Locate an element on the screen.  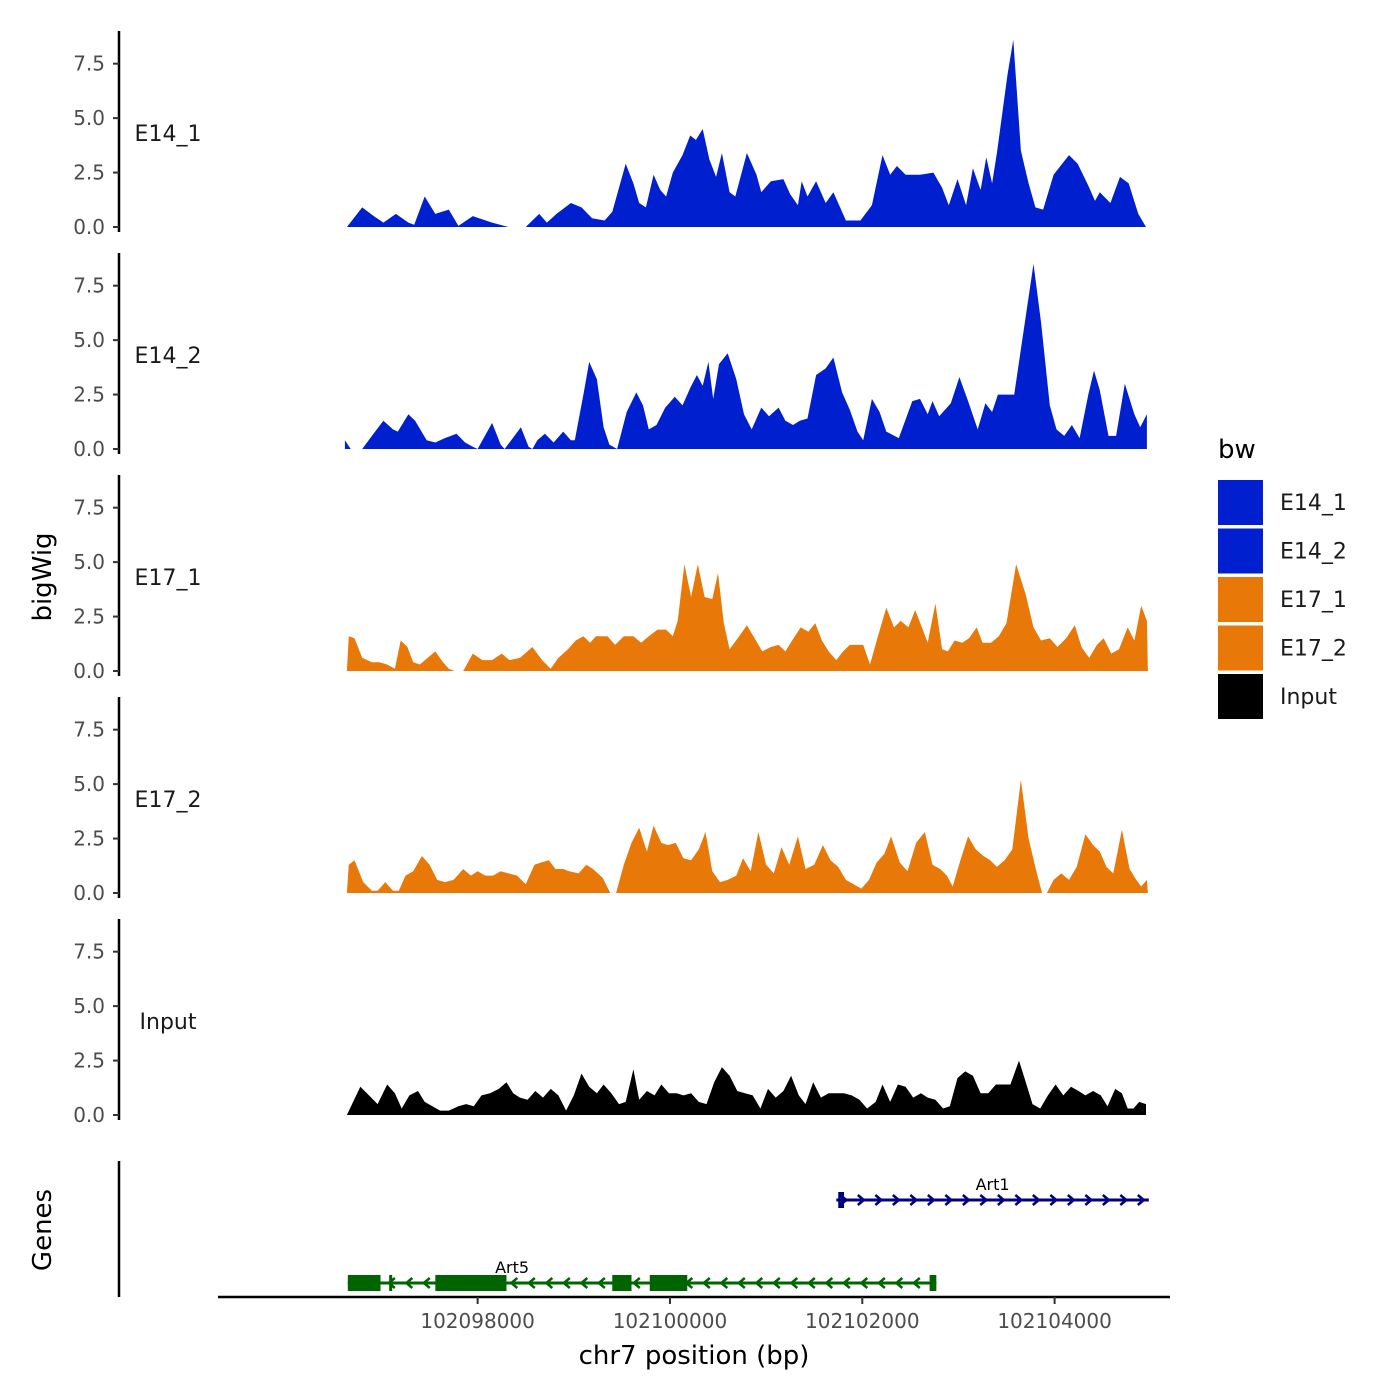
track-E17_1: 0.0 2.5 5.0 7.5 E17_1 is located at coordinates (610, 579).